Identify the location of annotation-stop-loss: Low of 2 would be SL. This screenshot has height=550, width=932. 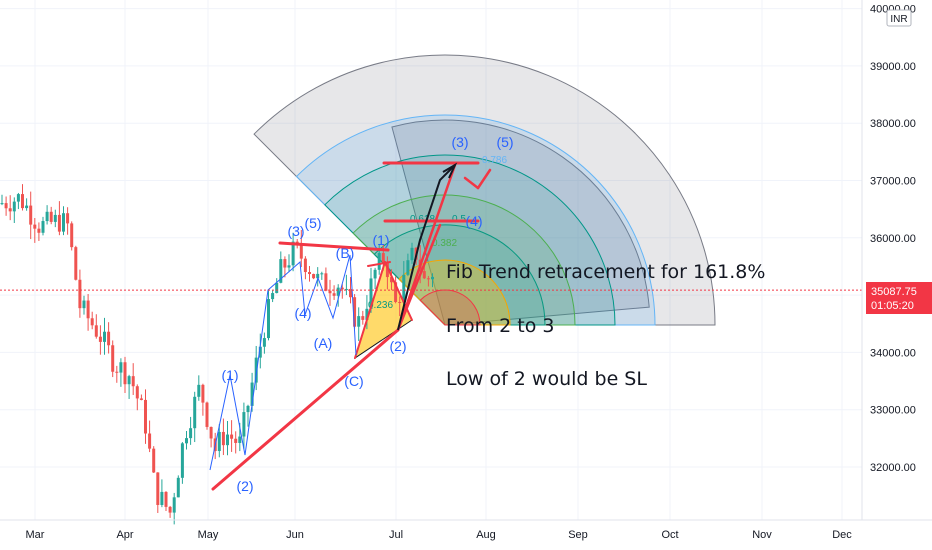
(546, 379).